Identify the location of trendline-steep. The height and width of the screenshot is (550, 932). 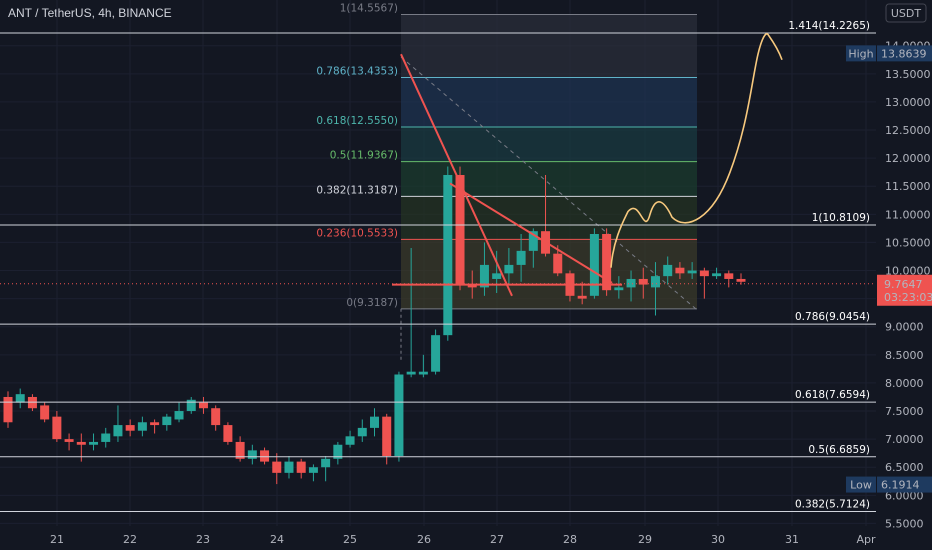
(456, 175).